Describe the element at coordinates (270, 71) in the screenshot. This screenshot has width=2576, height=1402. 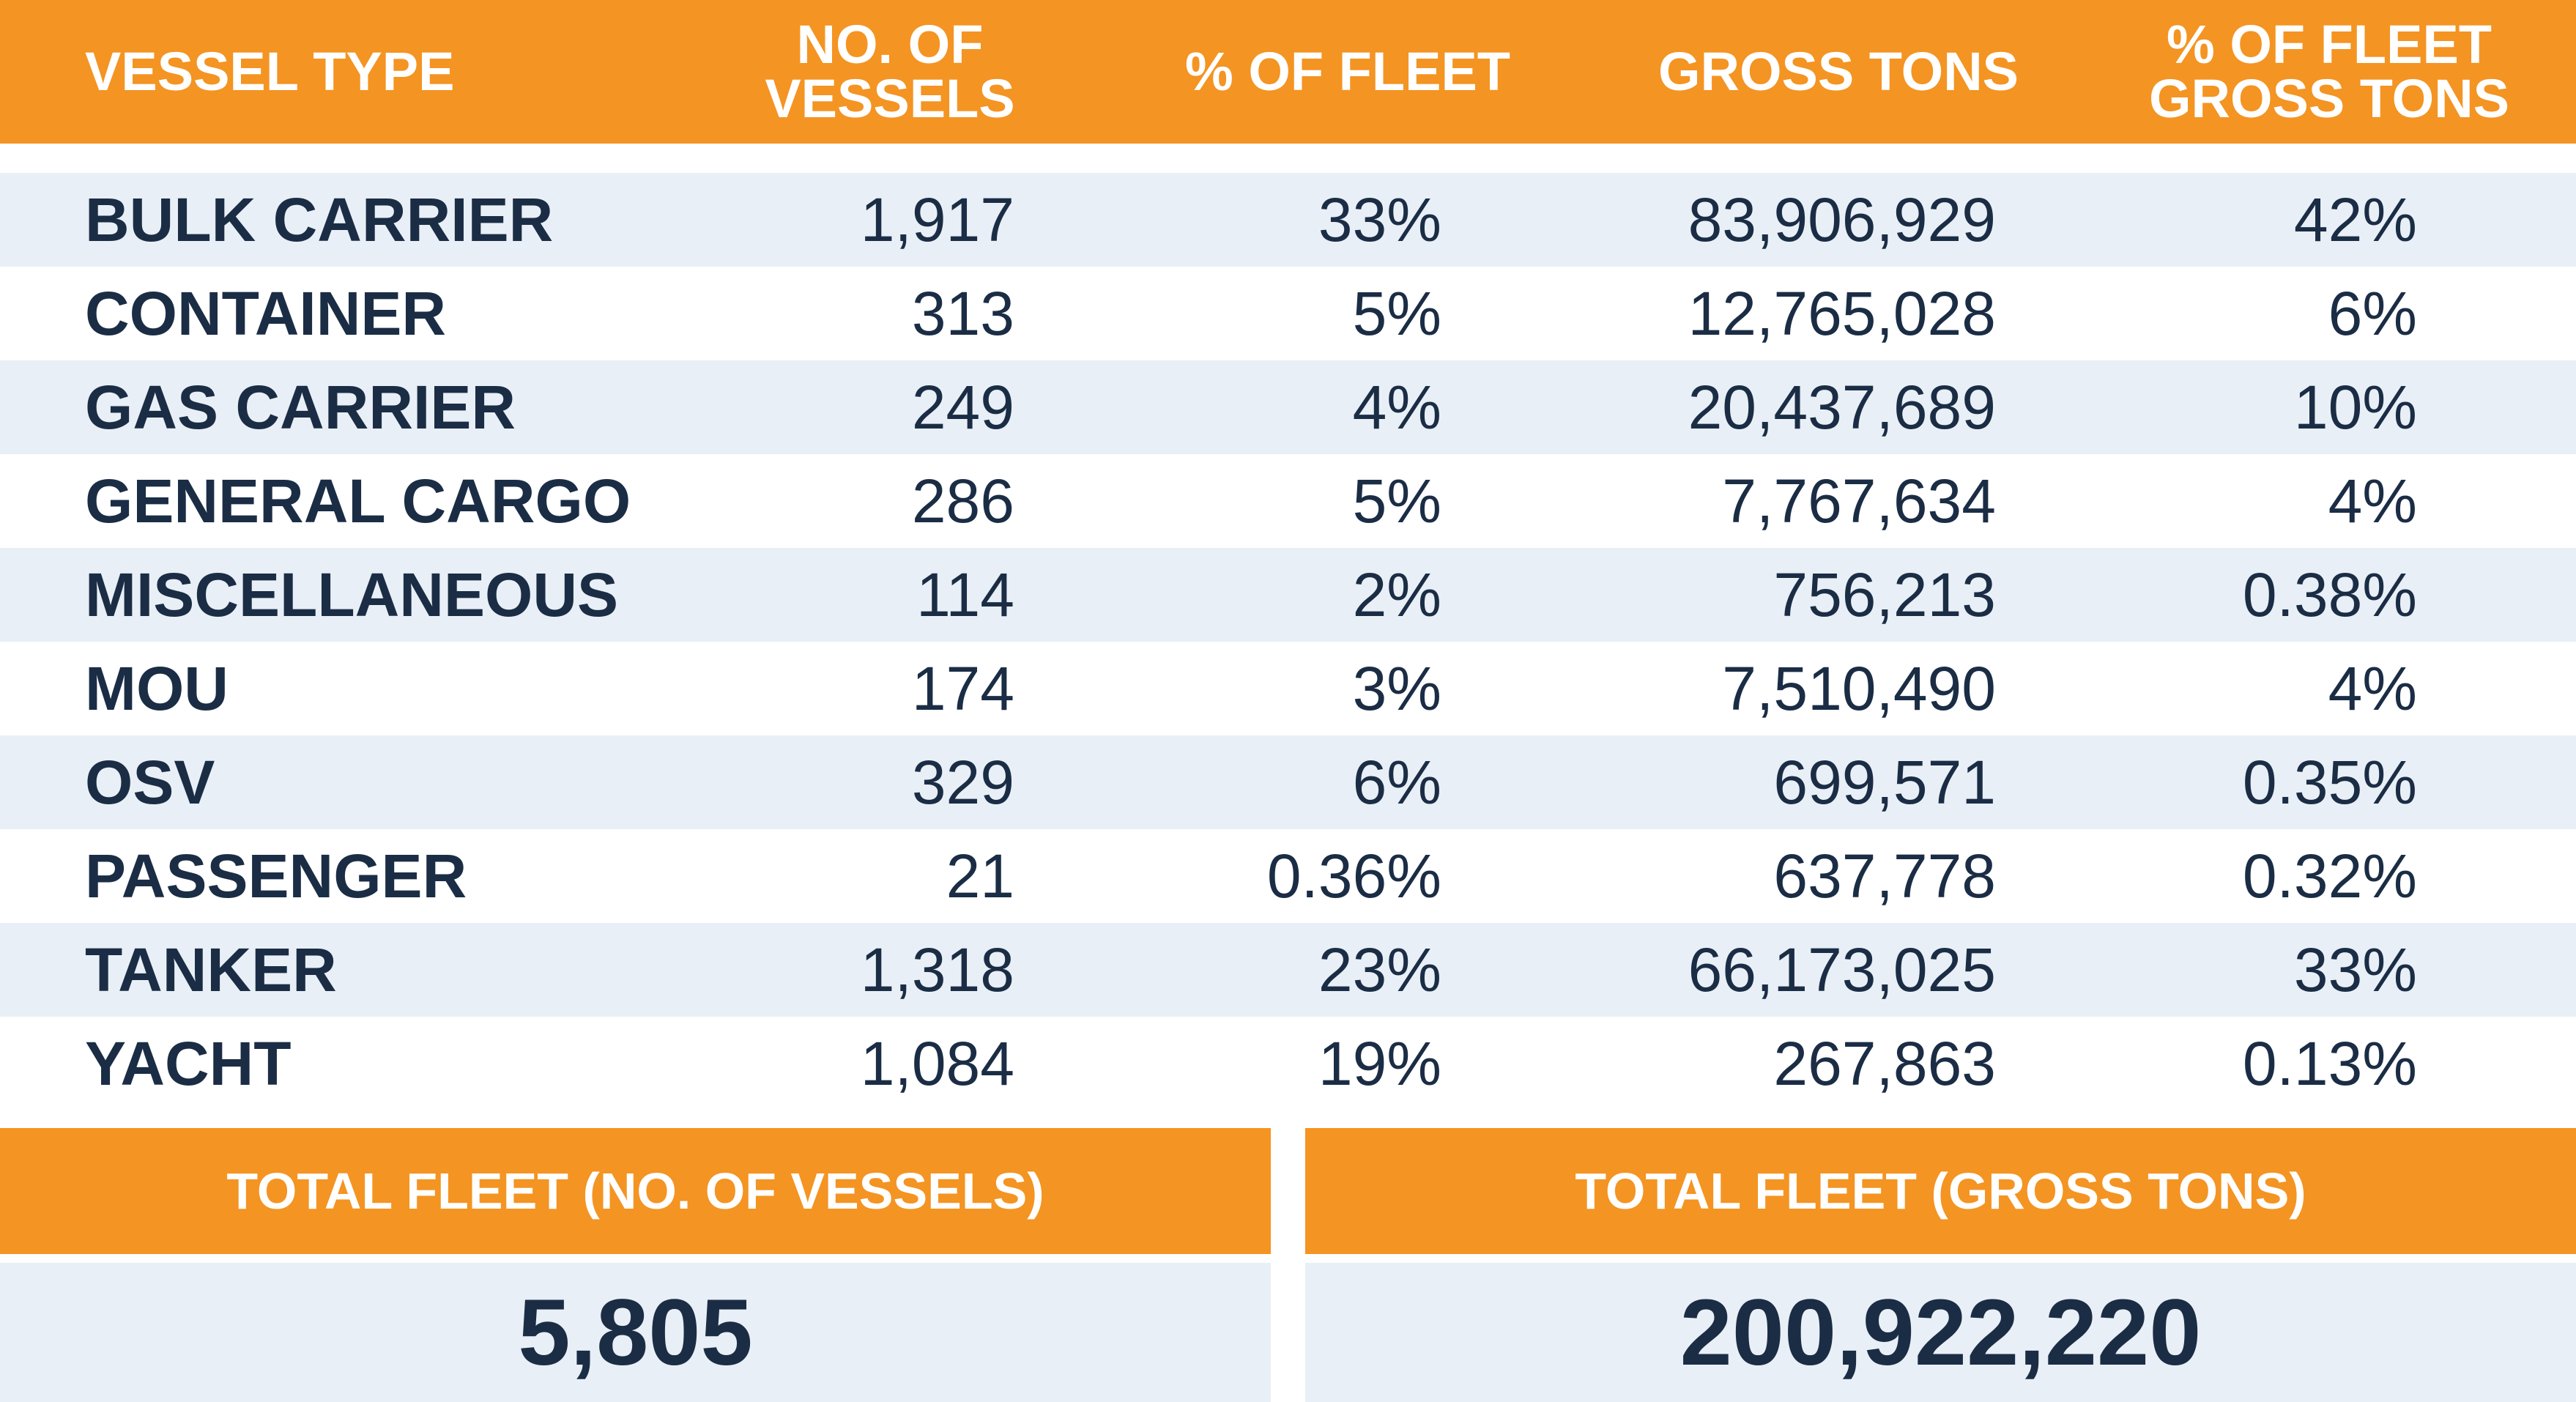
I see `column-header-vessel-type: VESSEL TYPE` at that location.